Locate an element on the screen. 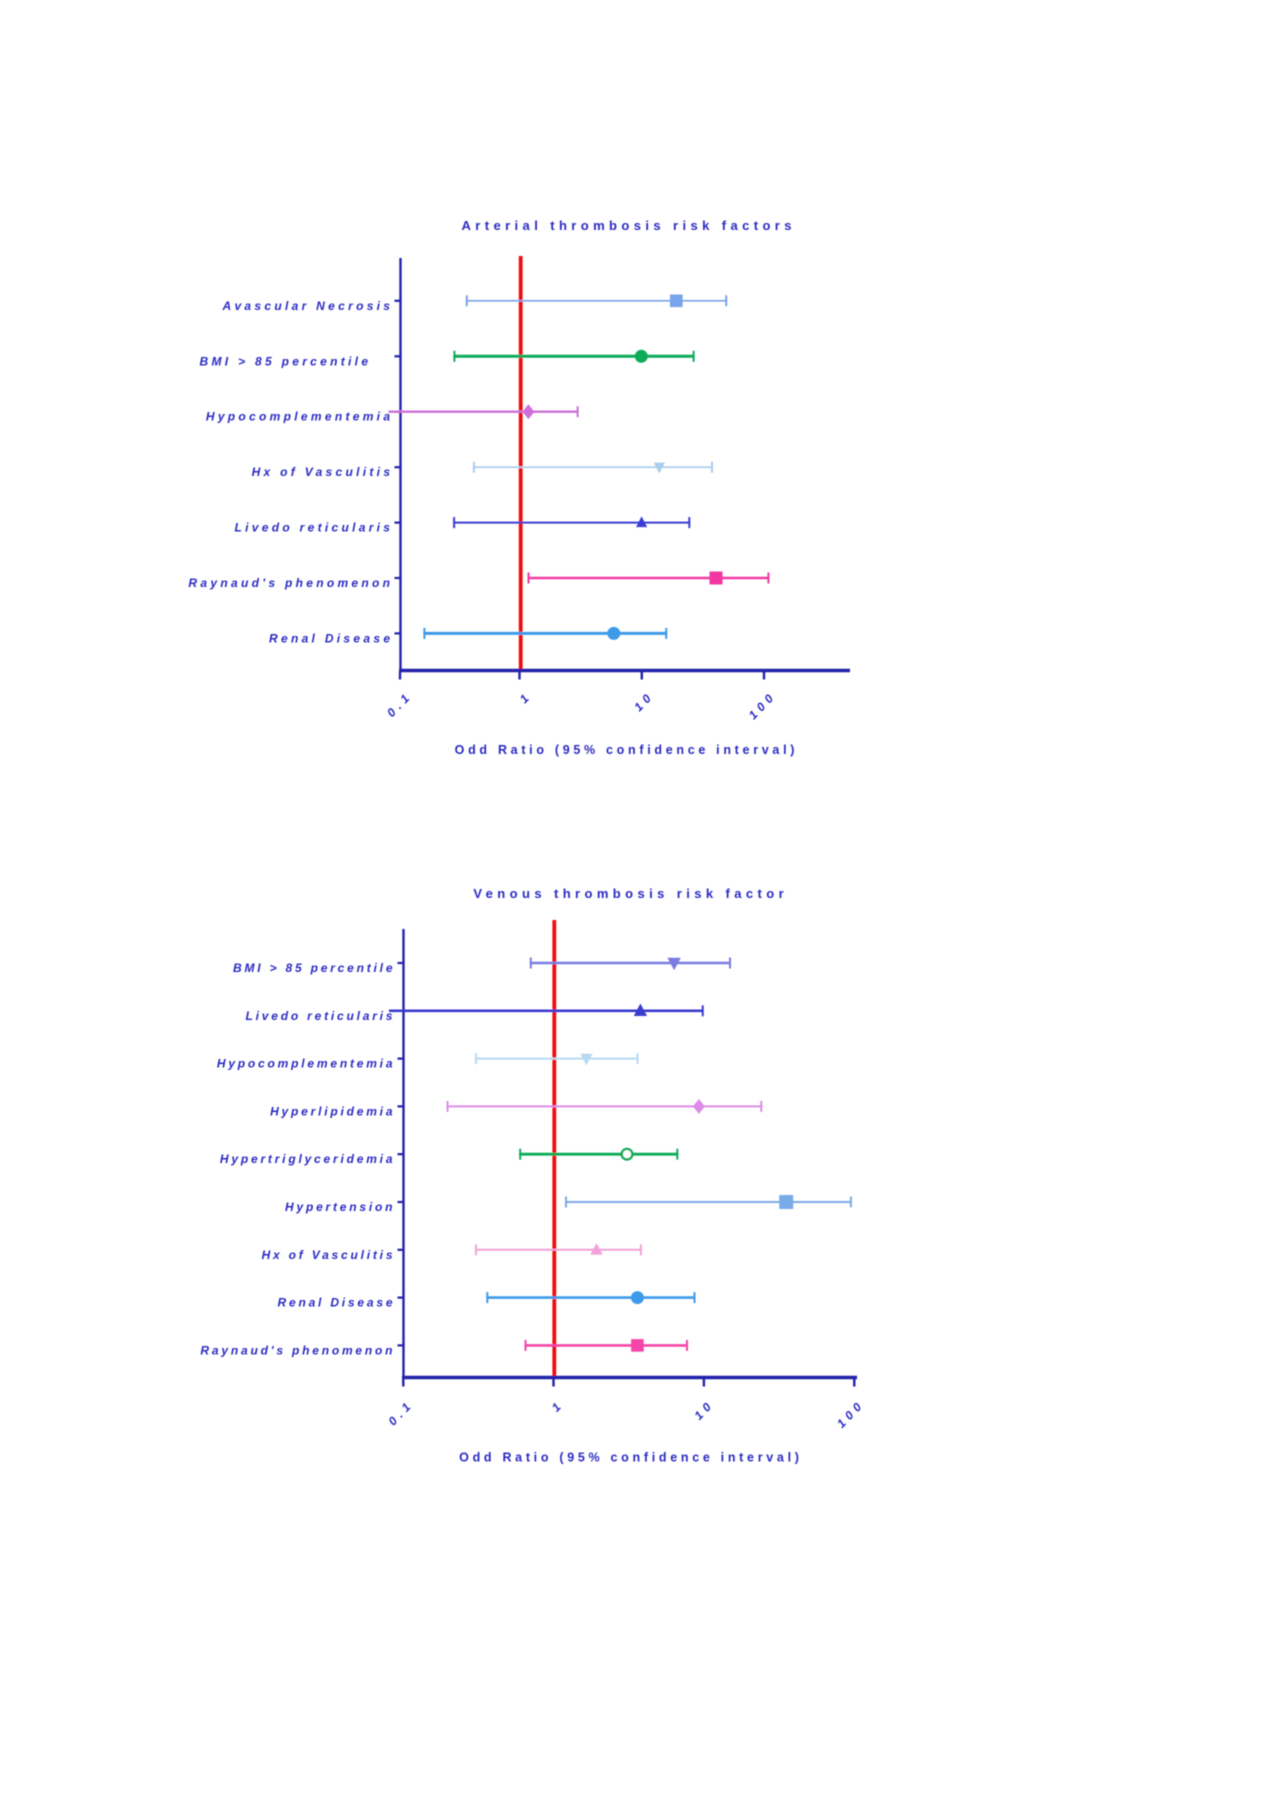 The height and width of the screenshot is (1818, 1280). svg-text: Hypertriglyceridemia is located at coordinates (307, 1159).